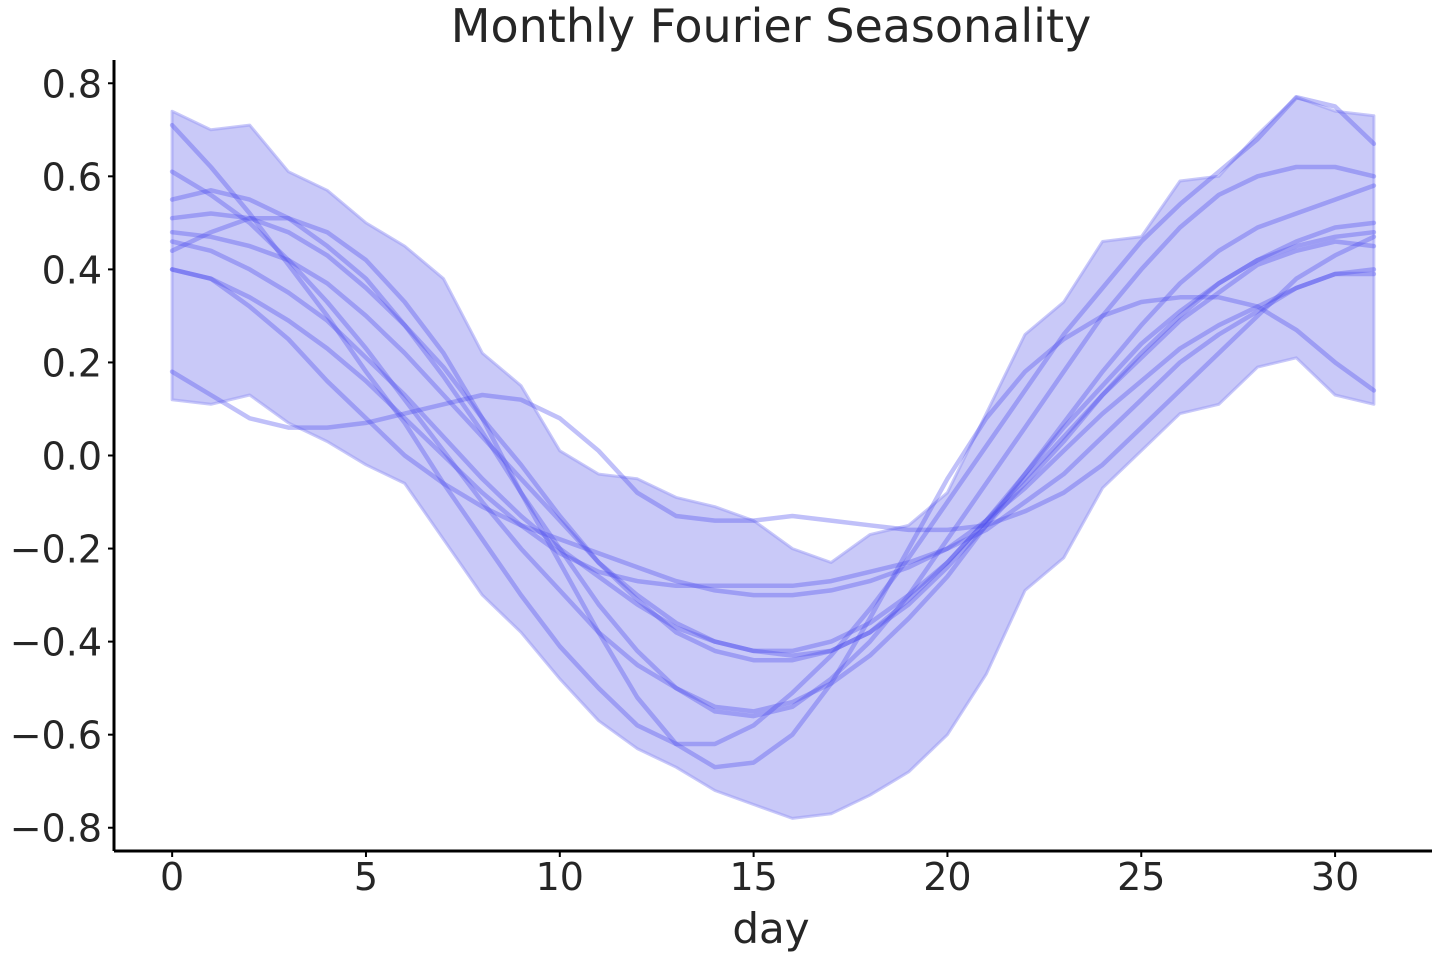  What do you see at coordinates (770, 928) in the screenshot?
I see `x-axis-label: day` at bounding box center [770, 928].